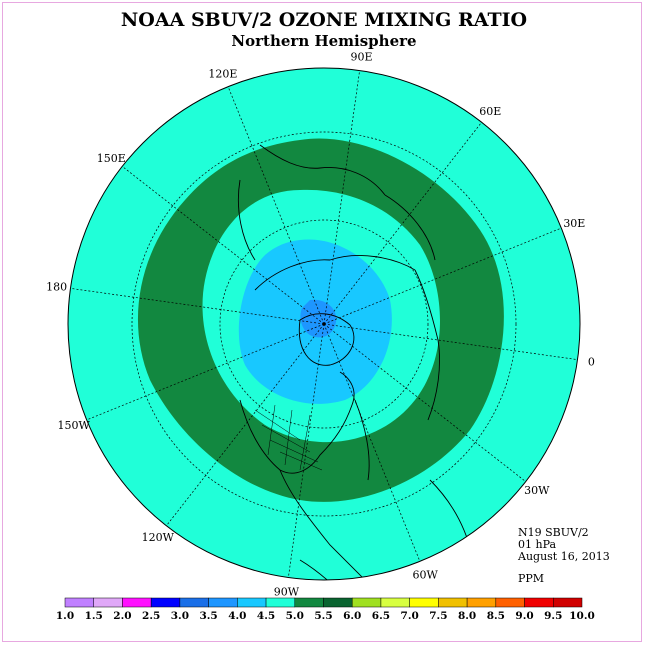 The height and width of the screenshot is (648, 648). What do you see at coordinates (74, 425) in the screenshot?
I see `longitude-label-150w: 150W` at bounding box center [74, 425].